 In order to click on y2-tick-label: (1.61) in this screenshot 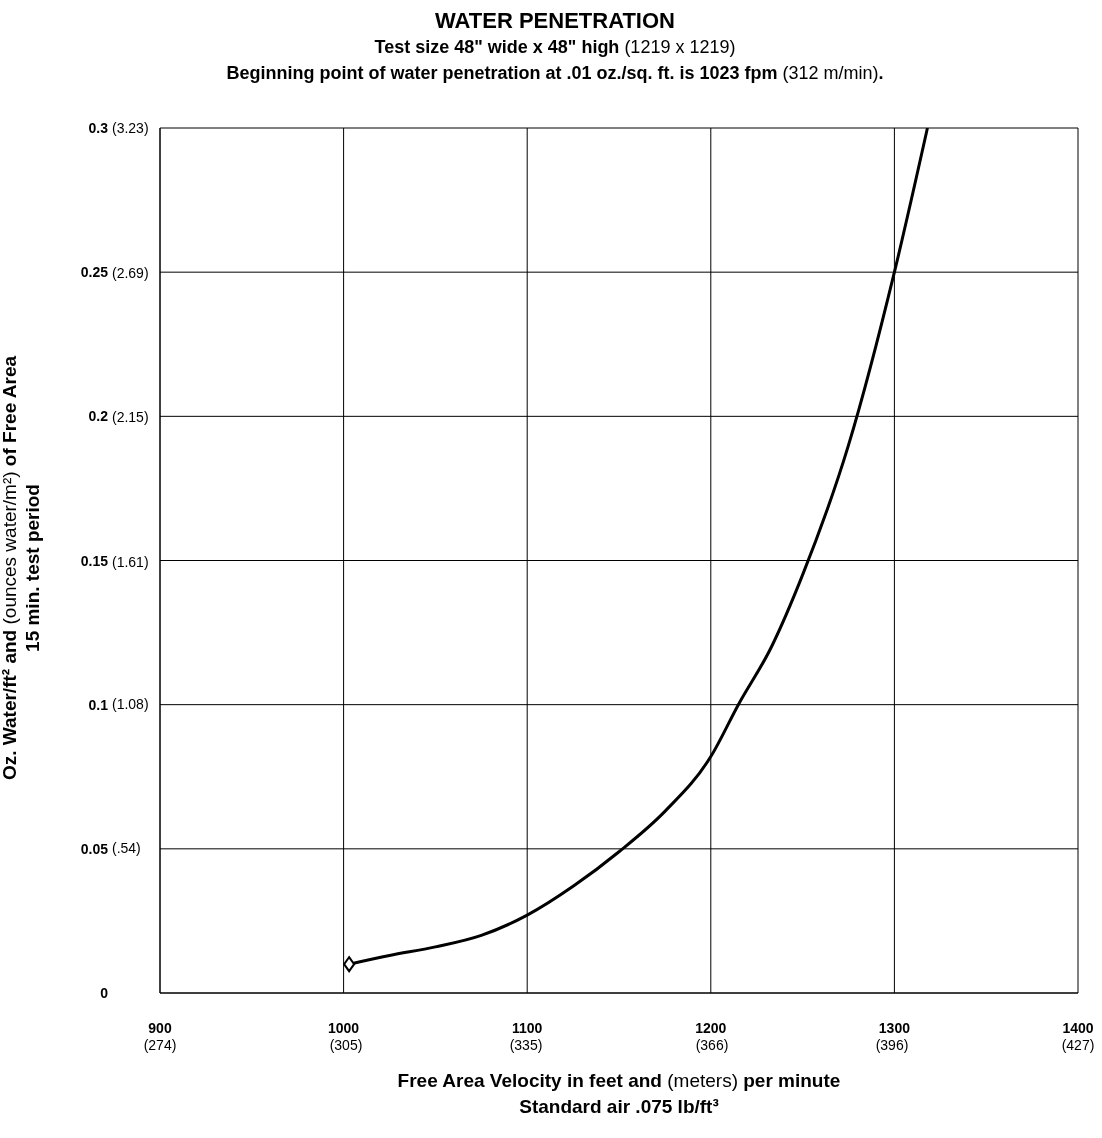, I will do `click(130, 561)`.